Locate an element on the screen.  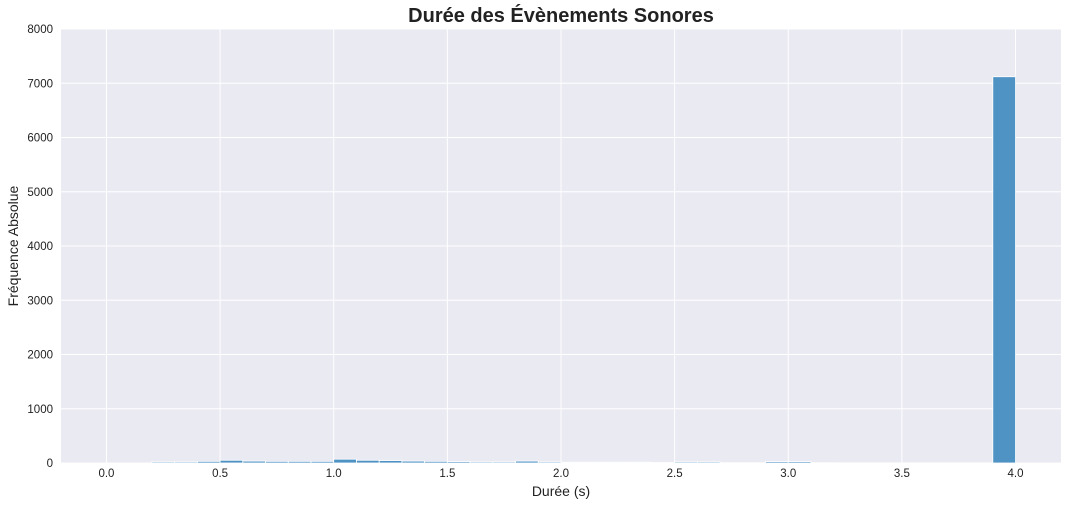
x-tick-label: 2.0 is located at coordinates (561, 474).